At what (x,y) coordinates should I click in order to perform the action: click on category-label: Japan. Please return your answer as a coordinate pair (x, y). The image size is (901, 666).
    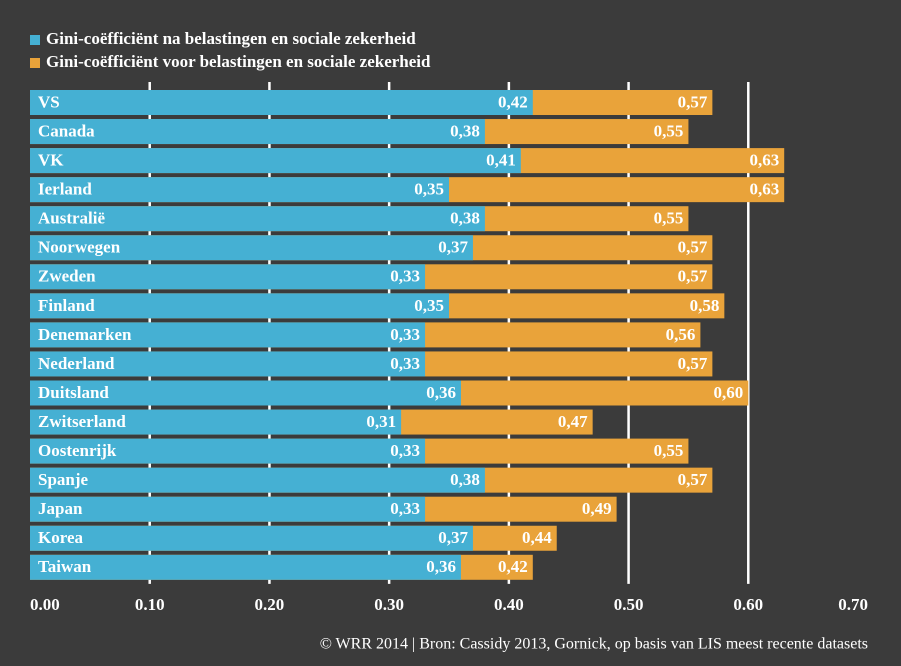
    Looking at the image, I should click on (60, 508).